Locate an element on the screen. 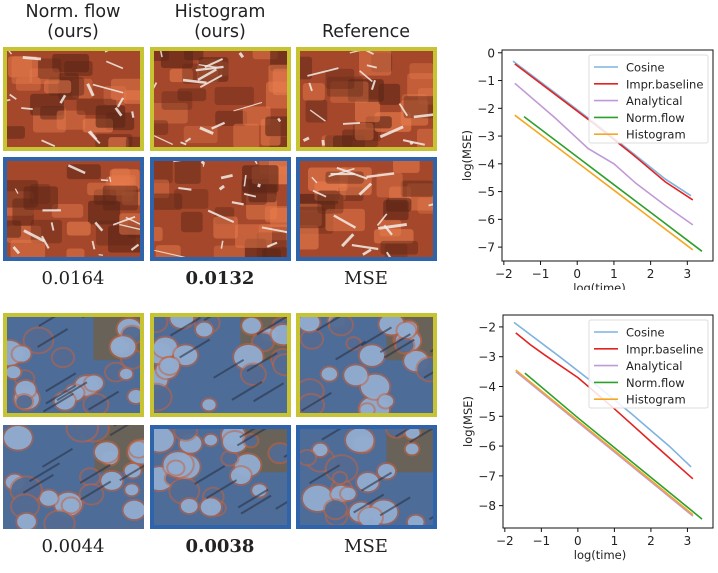 The height and width of the screenshot is (573, 718). column-header-line: Histogram is located at coordinates (220, 12).